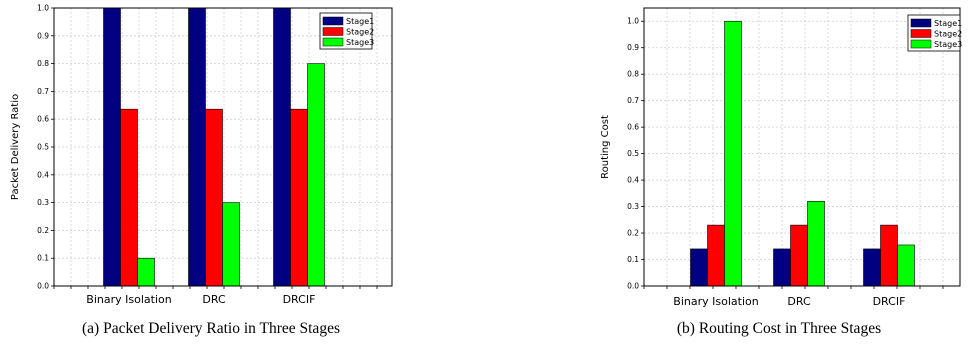 The image size is (973, 345). What do you see at coordinates (605, 147) in the screenshot?
I see `y-axis-label: Routing Cost` at bounding box center [605, 147].